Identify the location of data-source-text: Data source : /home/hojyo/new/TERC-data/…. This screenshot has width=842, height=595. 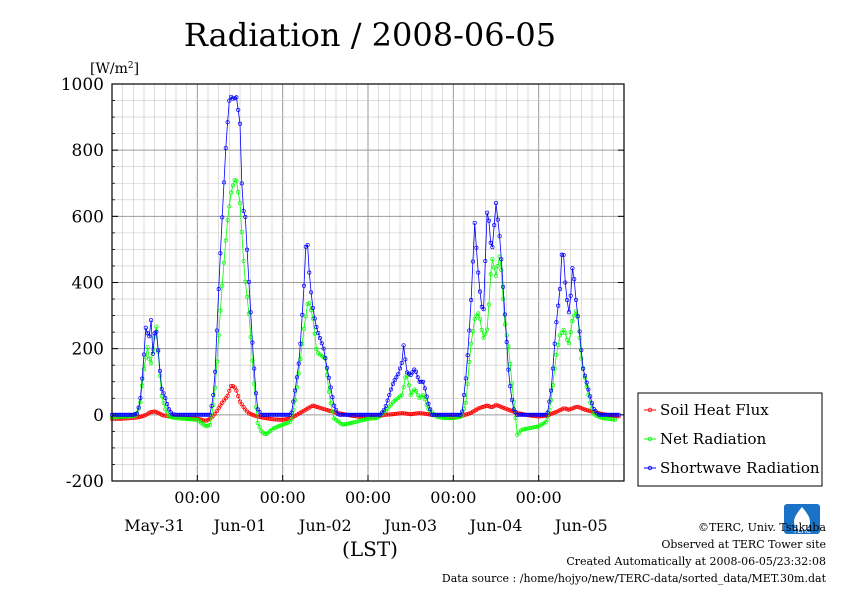
(633, 578).